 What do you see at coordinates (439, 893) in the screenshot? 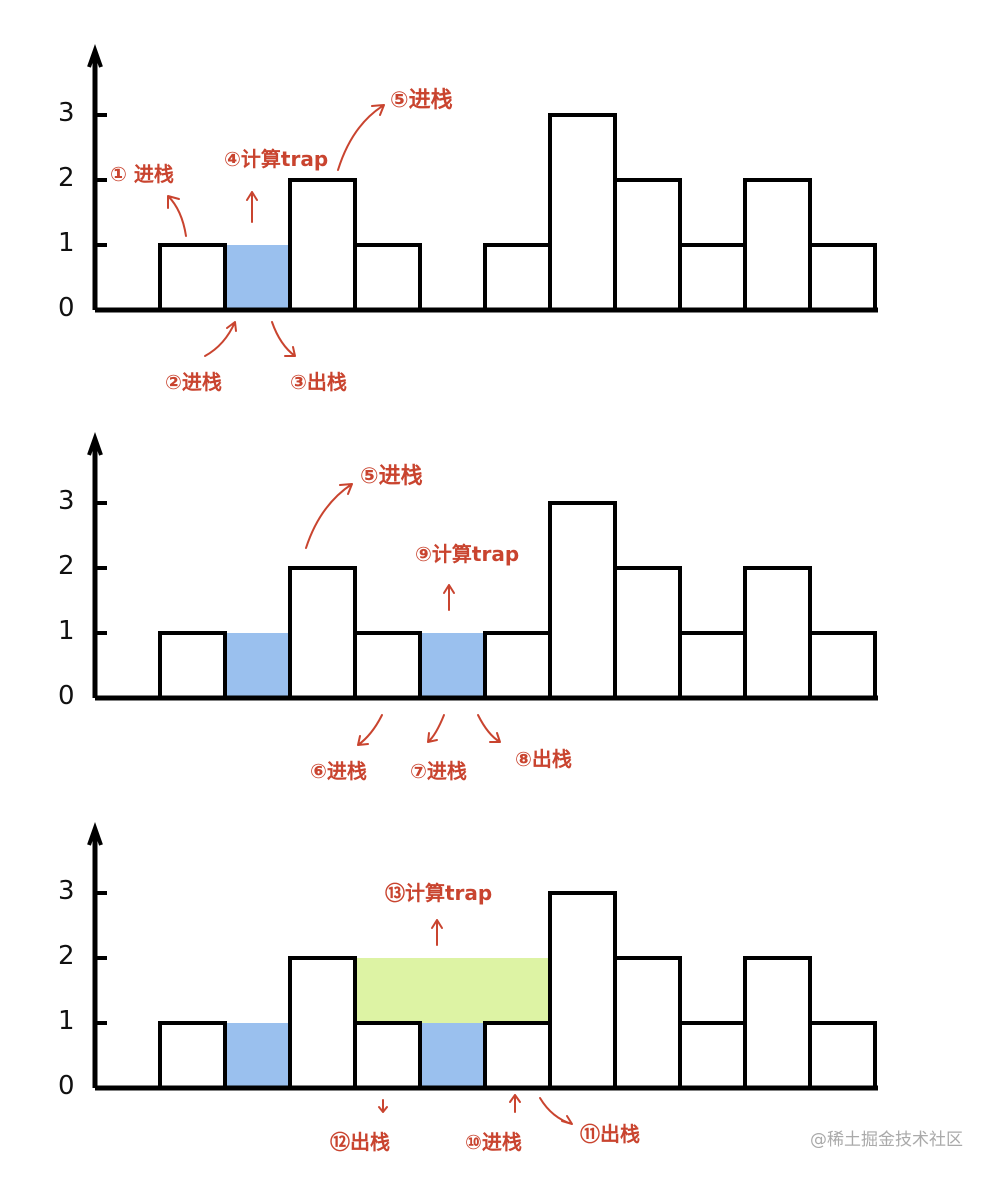
I see `annotation-calc-13: ⑬计算trap` at bounding box center [439, 893].